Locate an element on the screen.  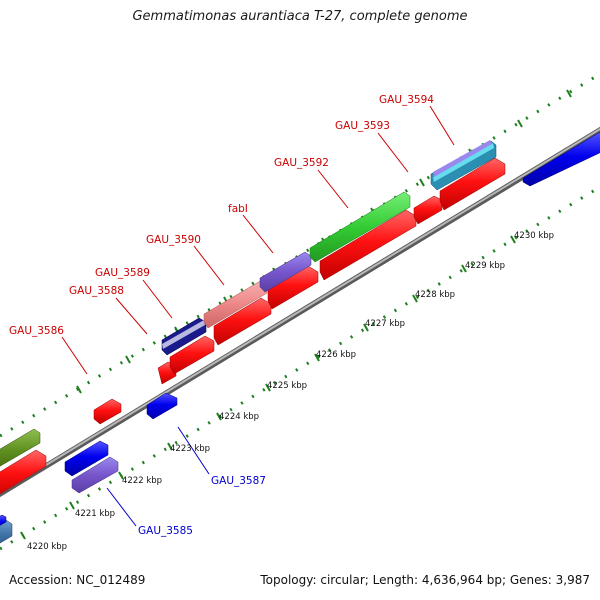
cds-reverse-purple is located at coordinates (95, 475).